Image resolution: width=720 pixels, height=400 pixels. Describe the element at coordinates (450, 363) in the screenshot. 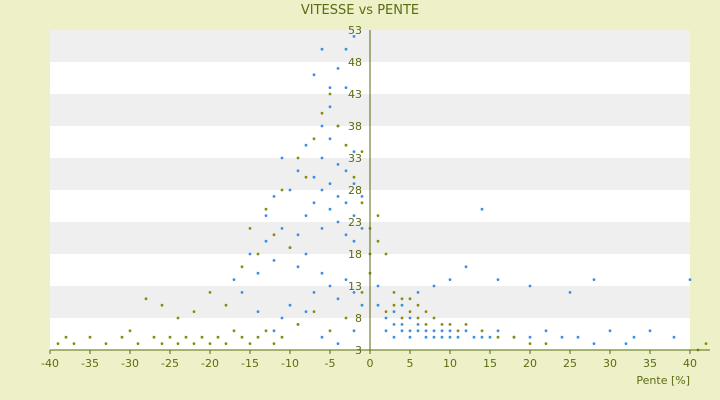

I see `x-tick-label: 10` at that location.